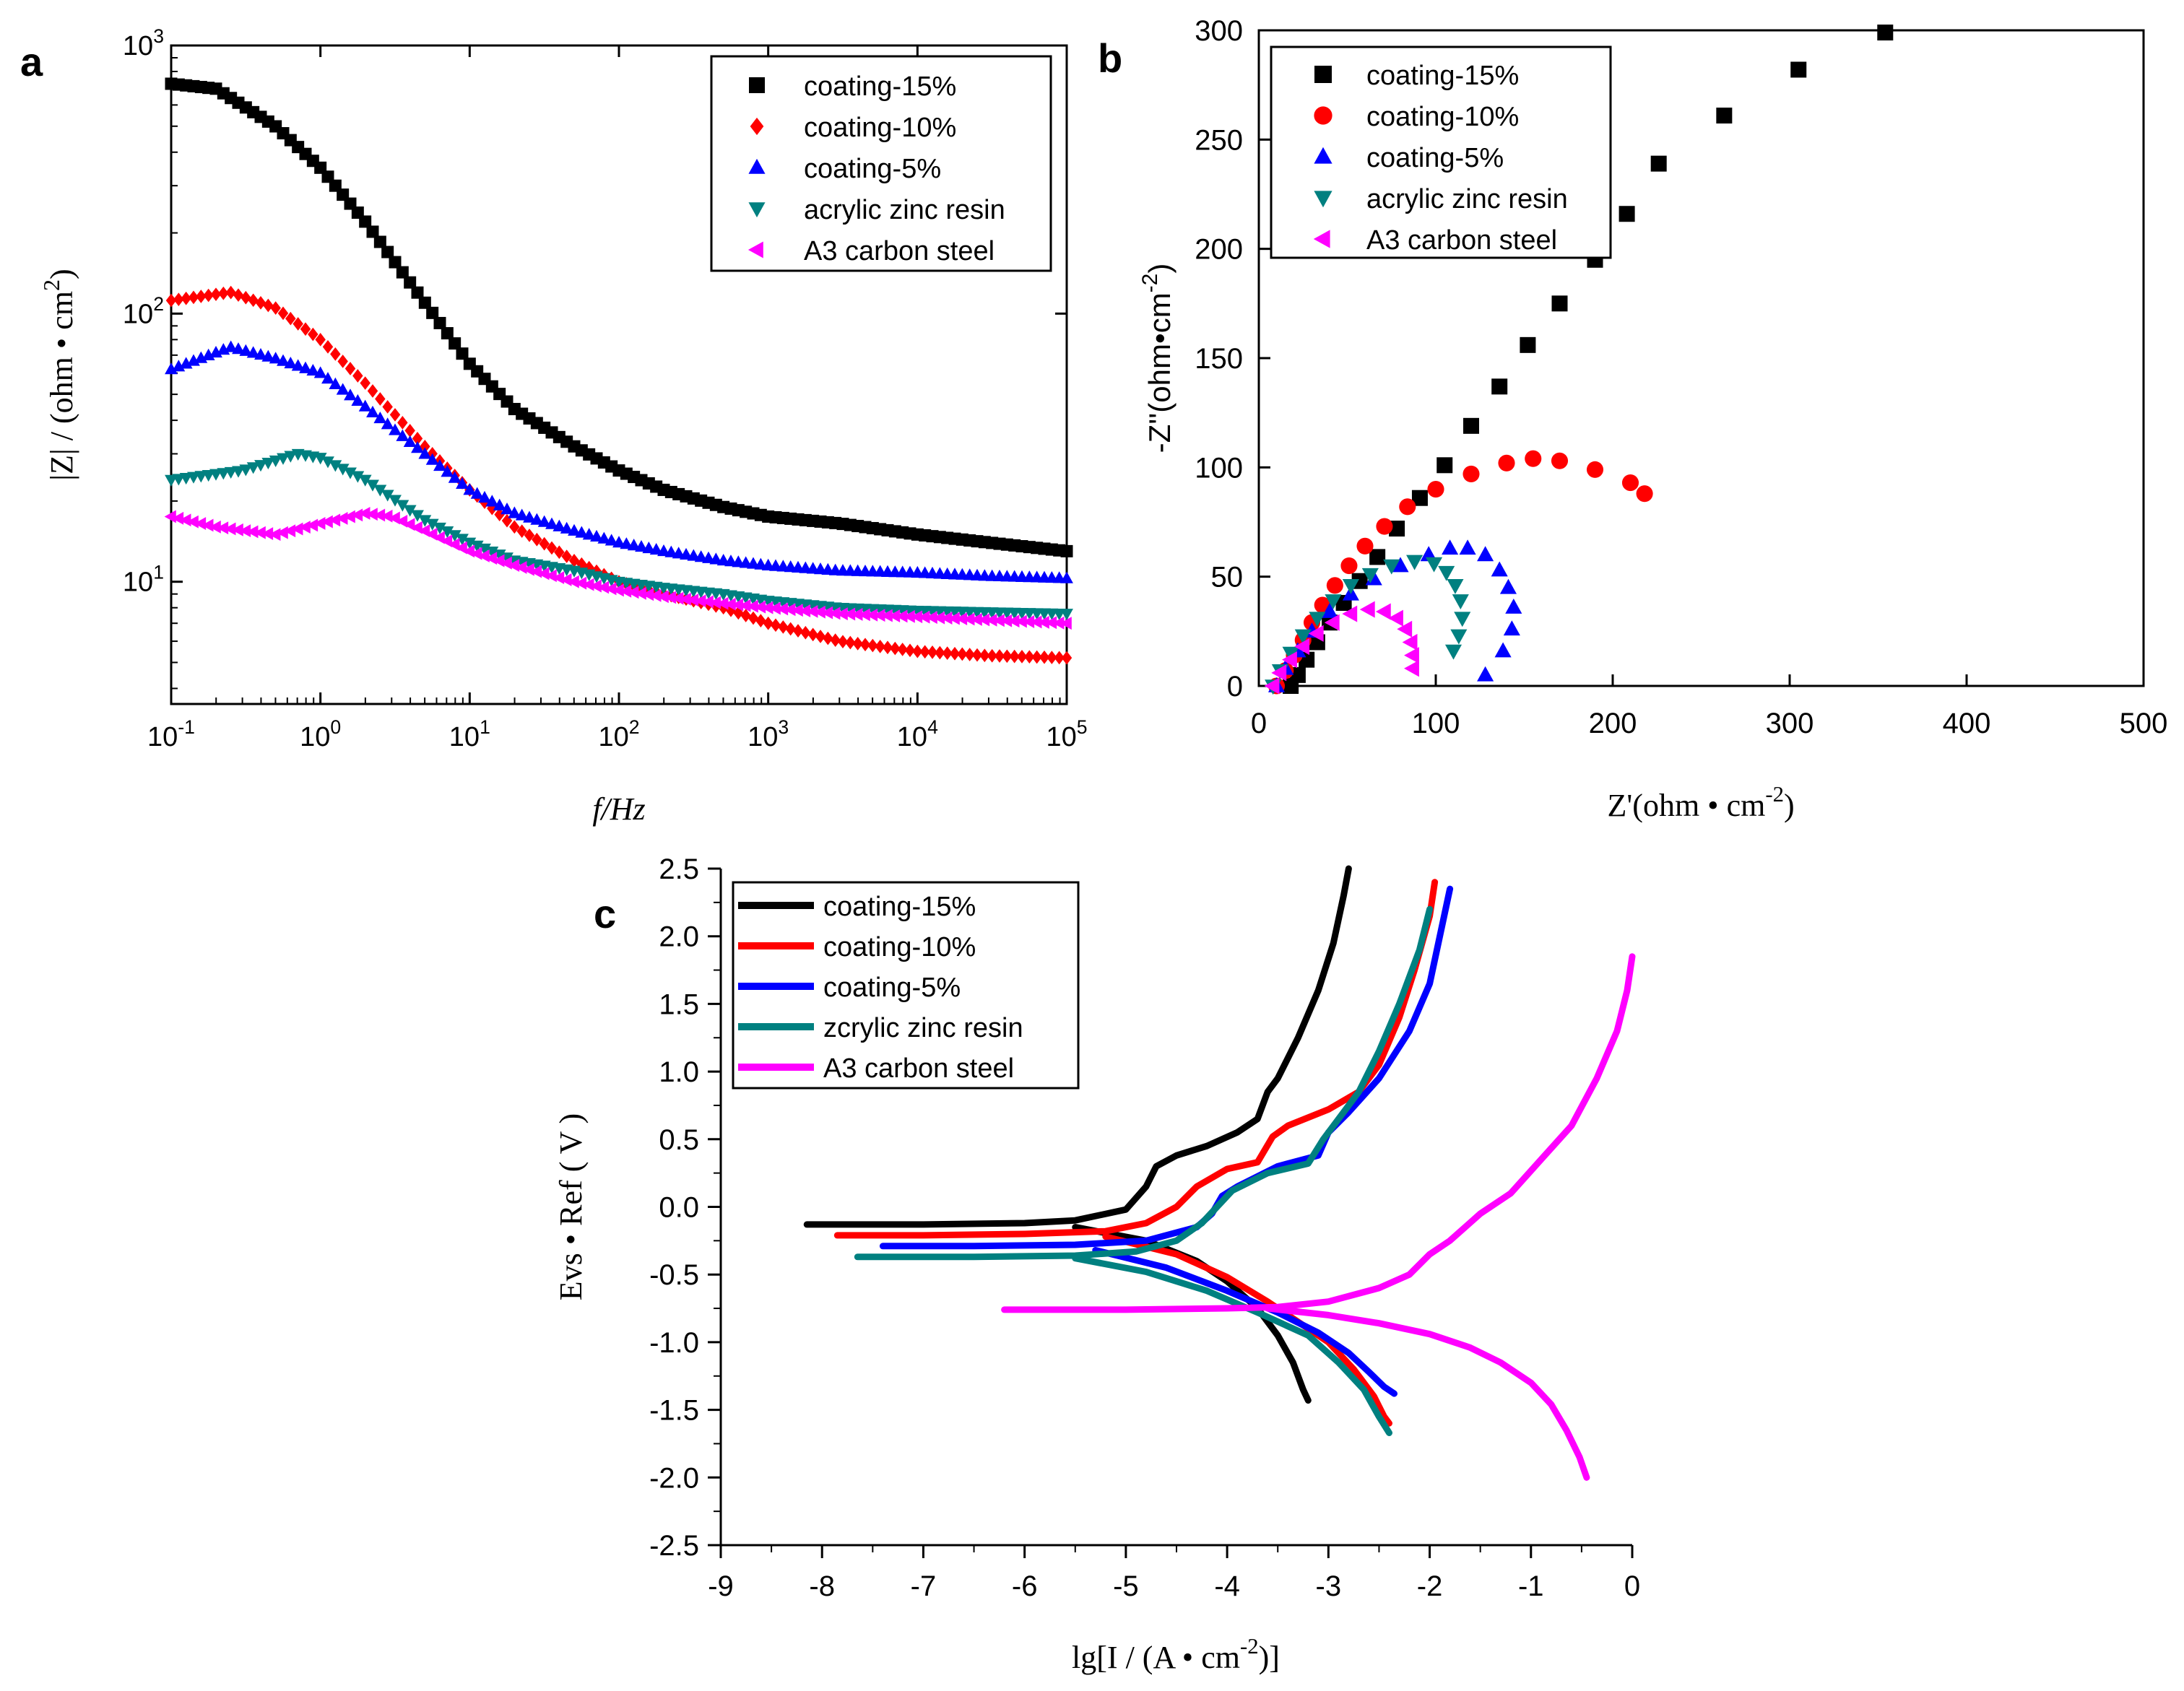 The height and width of the screenshot is (1691, 2184). What do you see at coordinates (1427, 1393) in the screenshot?
I see `cathodic-curve-c` at bounding box center [1427, 1393].